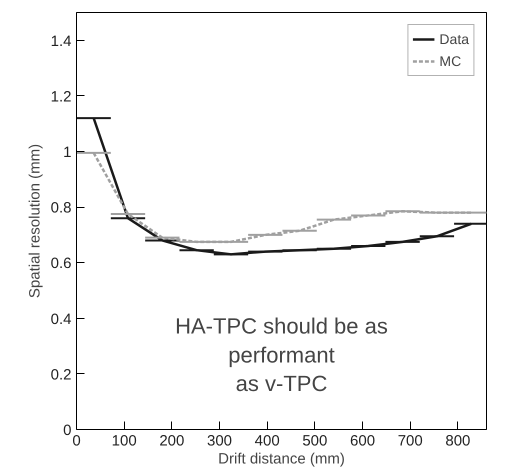  Describe the element at coordinates (450, 61) in the screenshot. I see `legend-label: MC` at that location.